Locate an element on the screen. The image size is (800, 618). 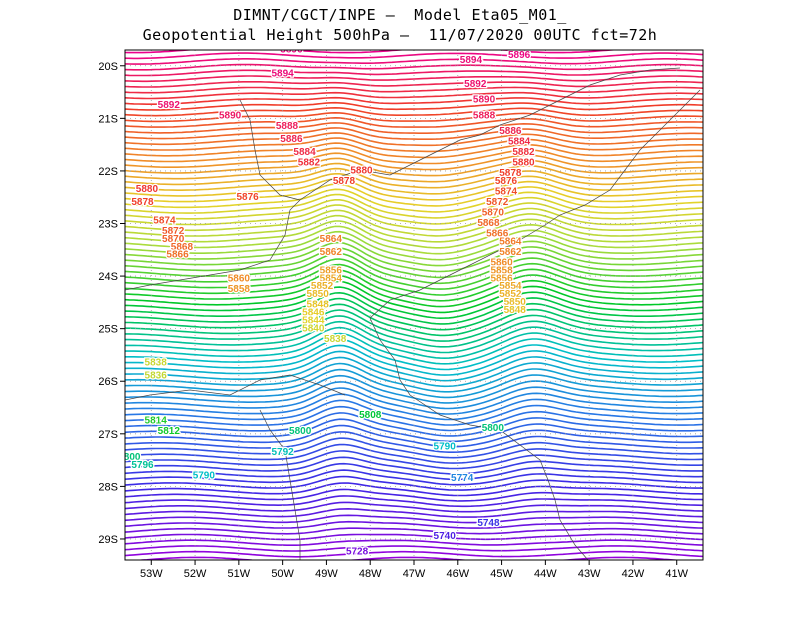
contour-label: 5892 is located at coordinates (169, 105).